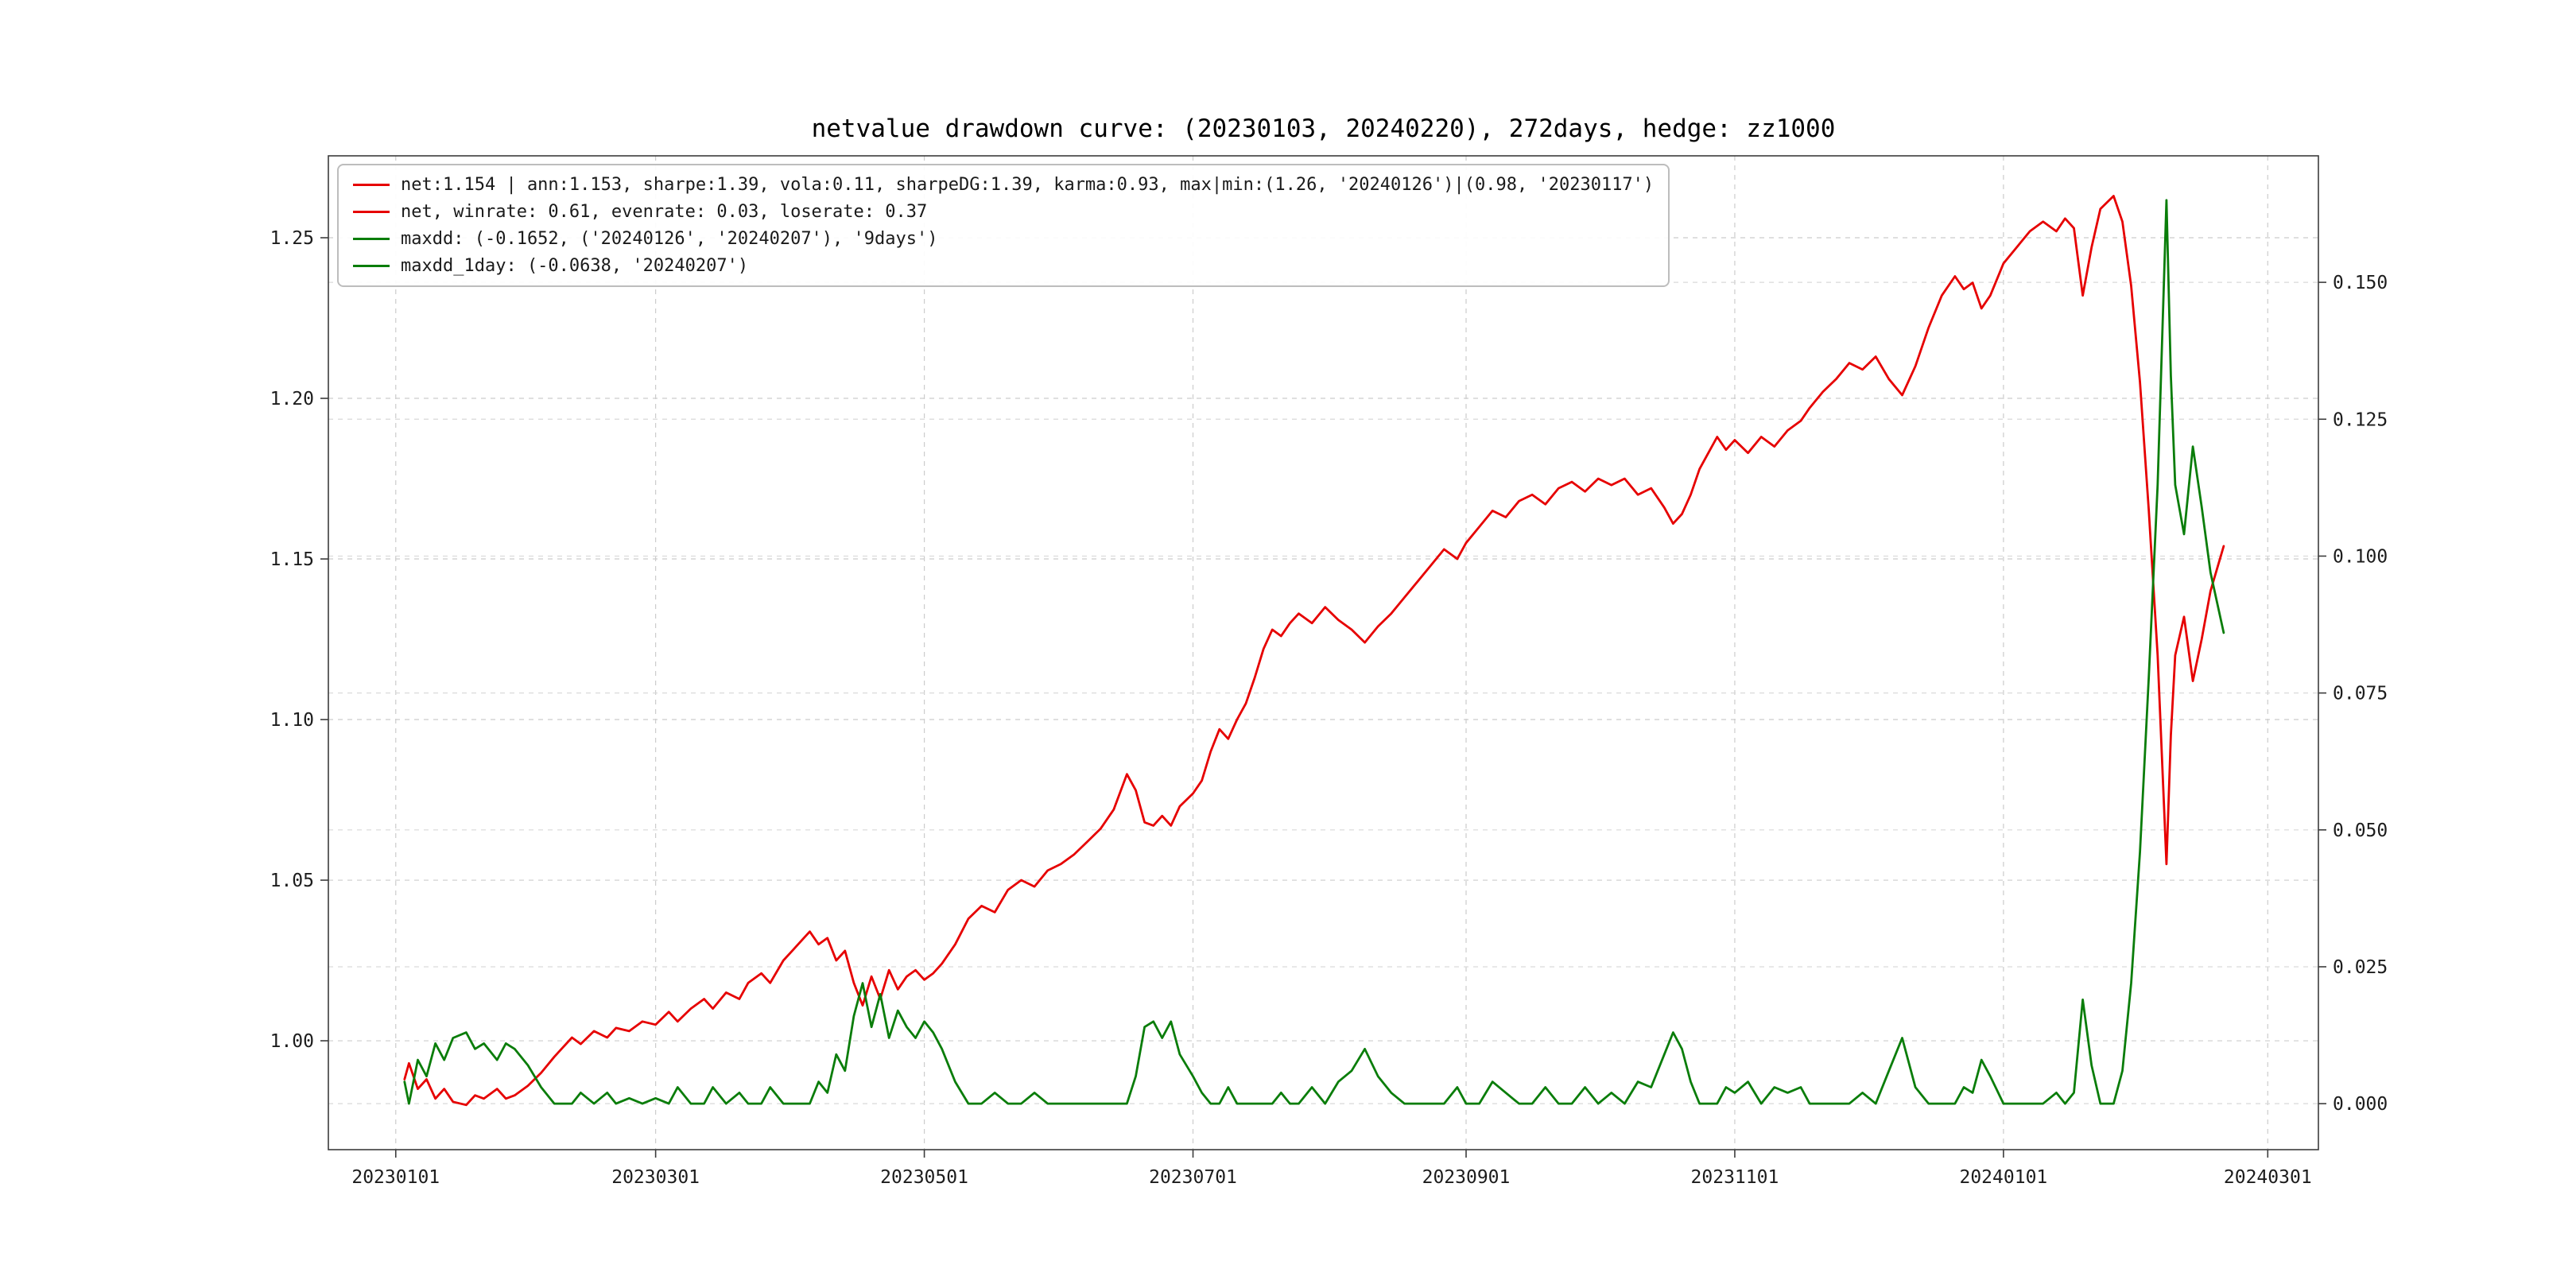  I want to click on legend-item: maxdd_1day: (-0.0638, '20240207'), so click(1004, 266).